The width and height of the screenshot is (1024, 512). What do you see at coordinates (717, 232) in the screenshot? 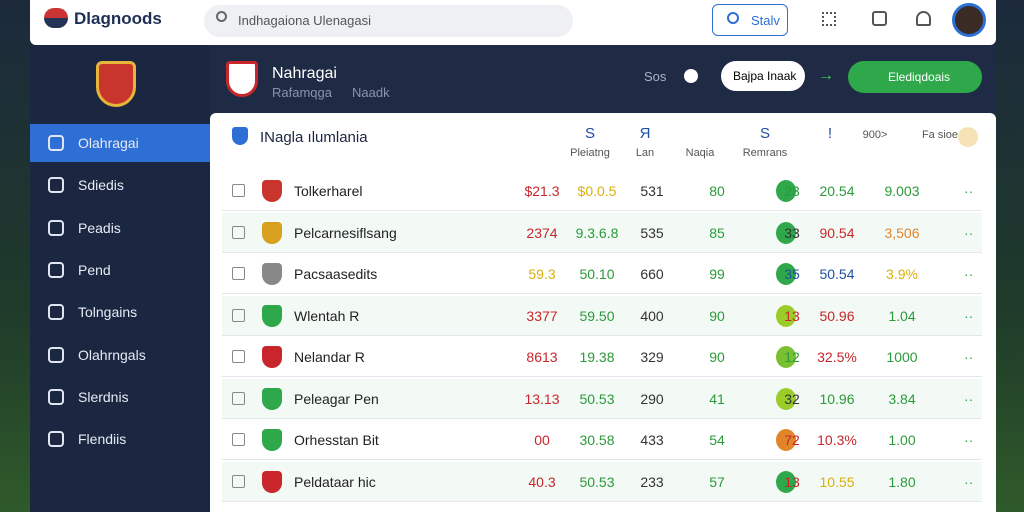
I see `row-cell: 85` at bounding box center [717, 232].